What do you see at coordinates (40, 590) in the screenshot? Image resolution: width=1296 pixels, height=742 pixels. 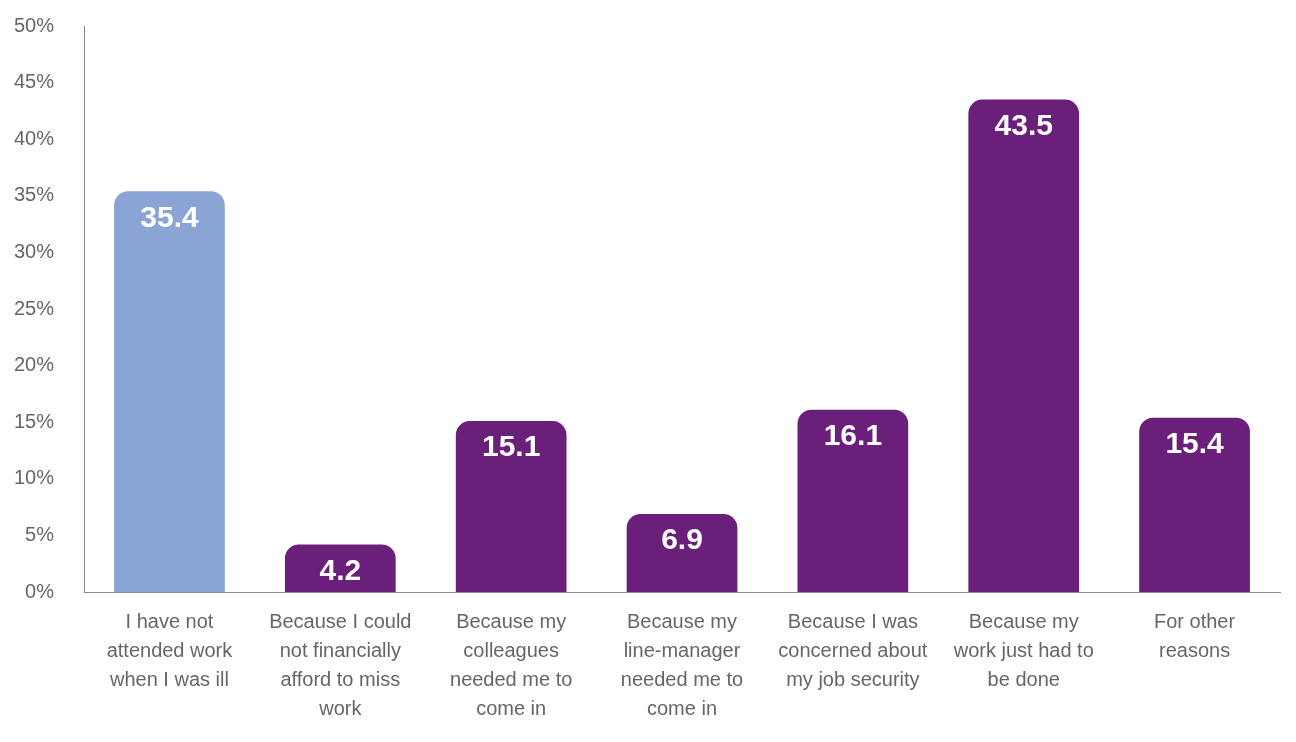 I see `y-tick-label: 0%` at bounding box center [40, 590].